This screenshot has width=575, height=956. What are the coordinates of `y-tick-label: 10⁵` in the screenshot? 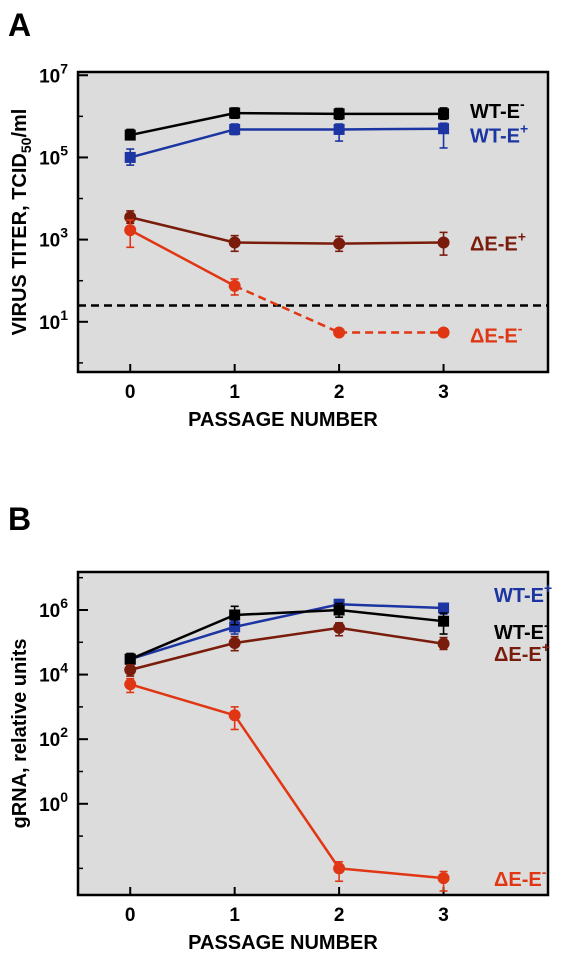 It's located at (53, 155).